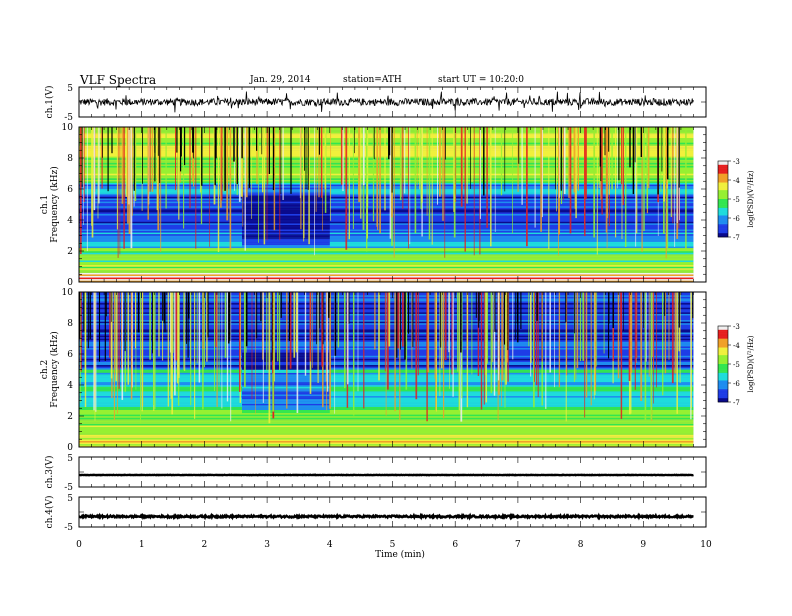  I want to click on colorbar-tick-label: -6, so click(736, 219).